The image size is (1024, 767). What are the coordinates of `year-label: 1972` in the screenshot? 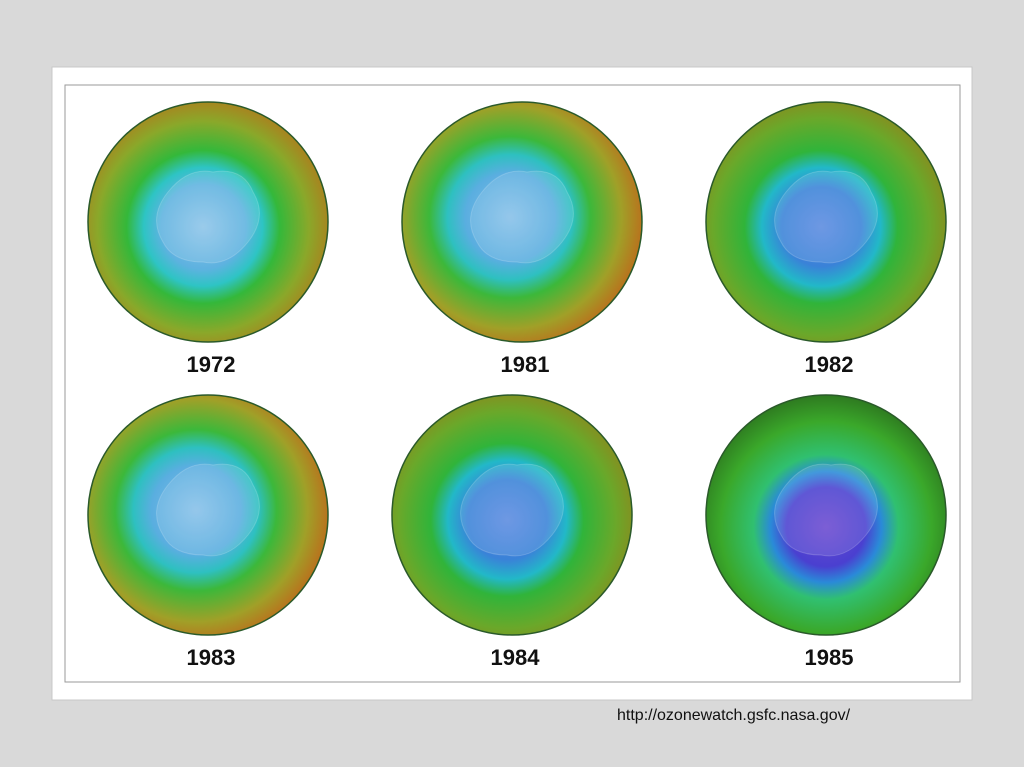 It's located at (211, 364).